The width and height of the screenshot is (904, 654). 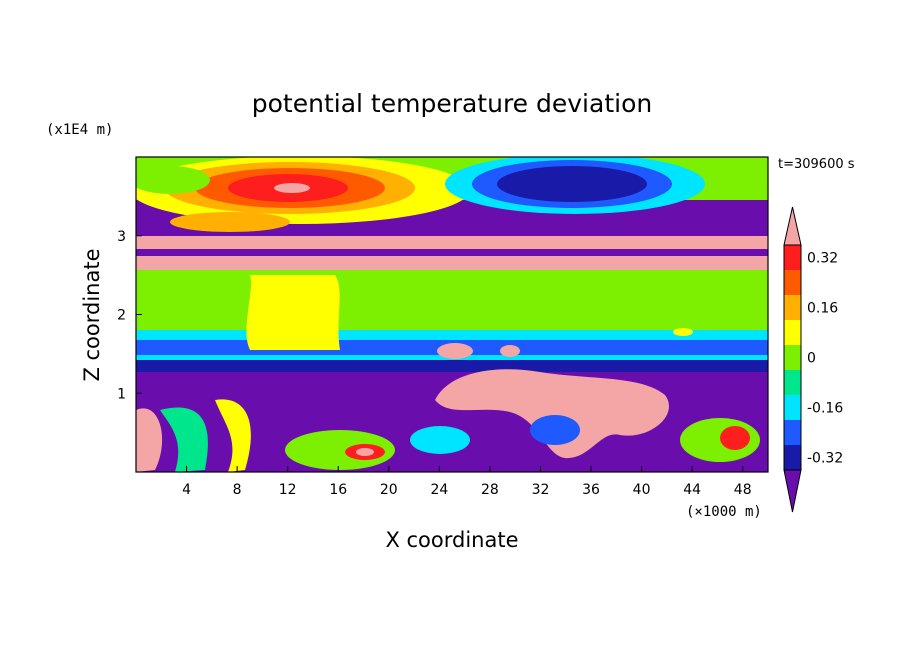 What do you see at coordinates (173, 180) in the screenshot?
I see `green-patch` at bounding box center [173, 180].